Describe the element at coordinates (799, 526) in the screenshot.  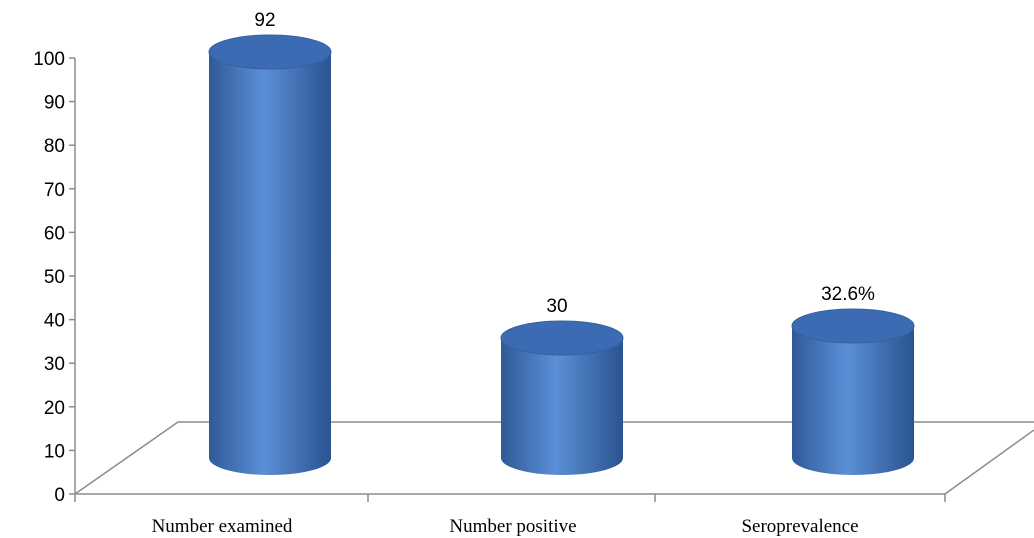
I see `x-tick-label: Seroprevalence` at that location.